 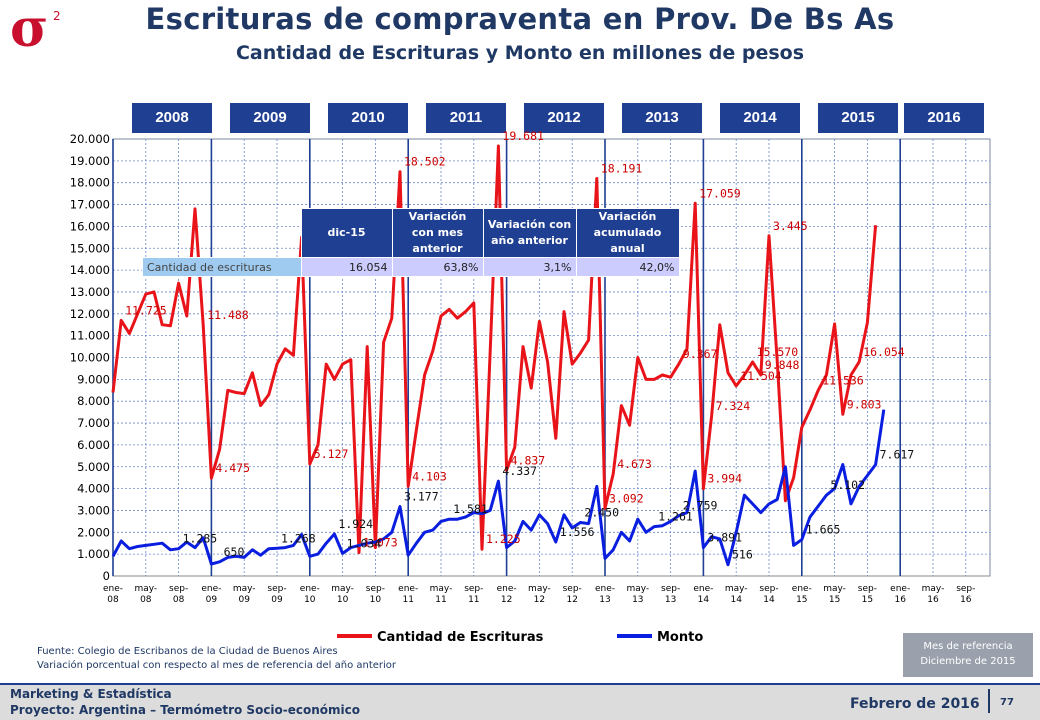 I want to click on footer-divider, so click(x=520, y=684).